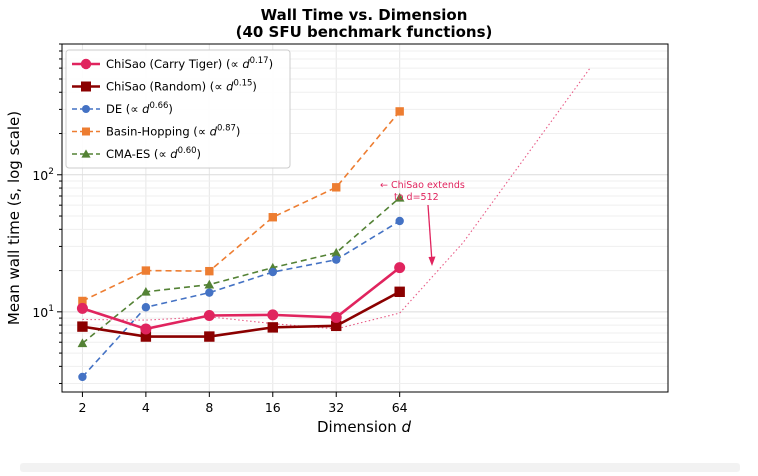 The width and height of the screenshot is (758, 476). I want to click on legend-entry-bh: Basin-Hopping (∝ d0.87), so click(156, 131).